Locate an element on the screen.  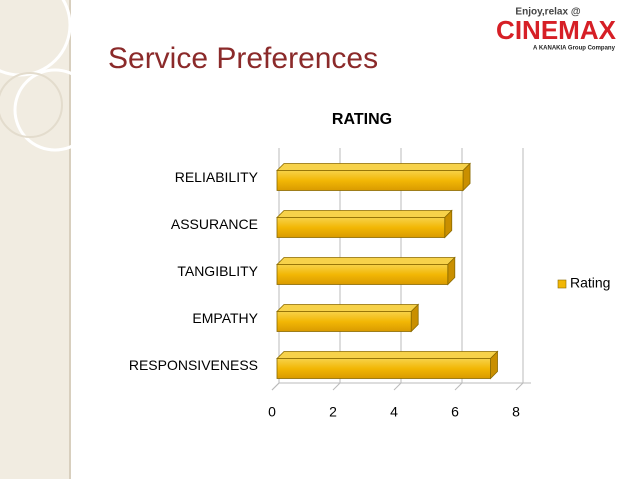
logo-brand: CINEMAX is located at coordinates (556, 30).